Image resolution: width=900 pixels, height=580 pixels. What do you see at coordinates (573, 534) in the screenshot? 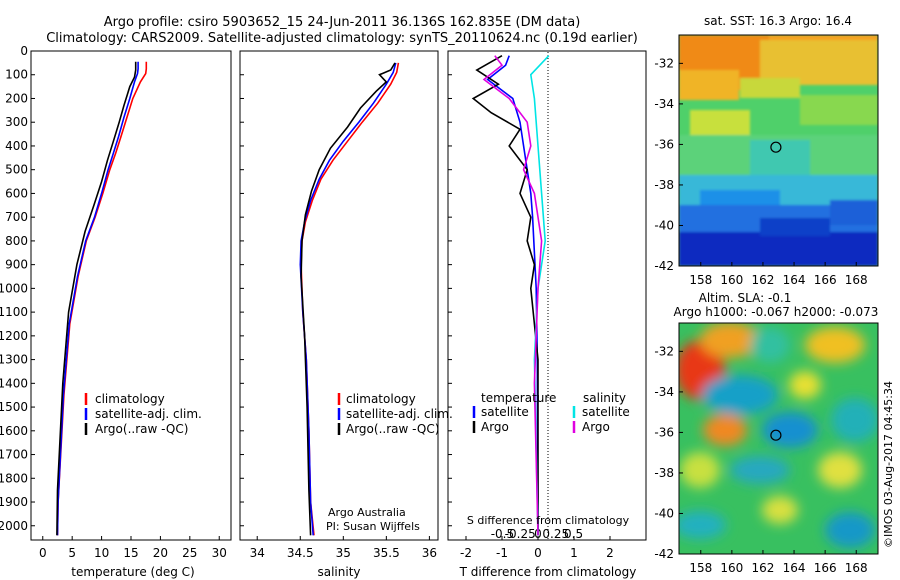
I see `top-tick-label: 0.5` at bounding box center [573, 534].